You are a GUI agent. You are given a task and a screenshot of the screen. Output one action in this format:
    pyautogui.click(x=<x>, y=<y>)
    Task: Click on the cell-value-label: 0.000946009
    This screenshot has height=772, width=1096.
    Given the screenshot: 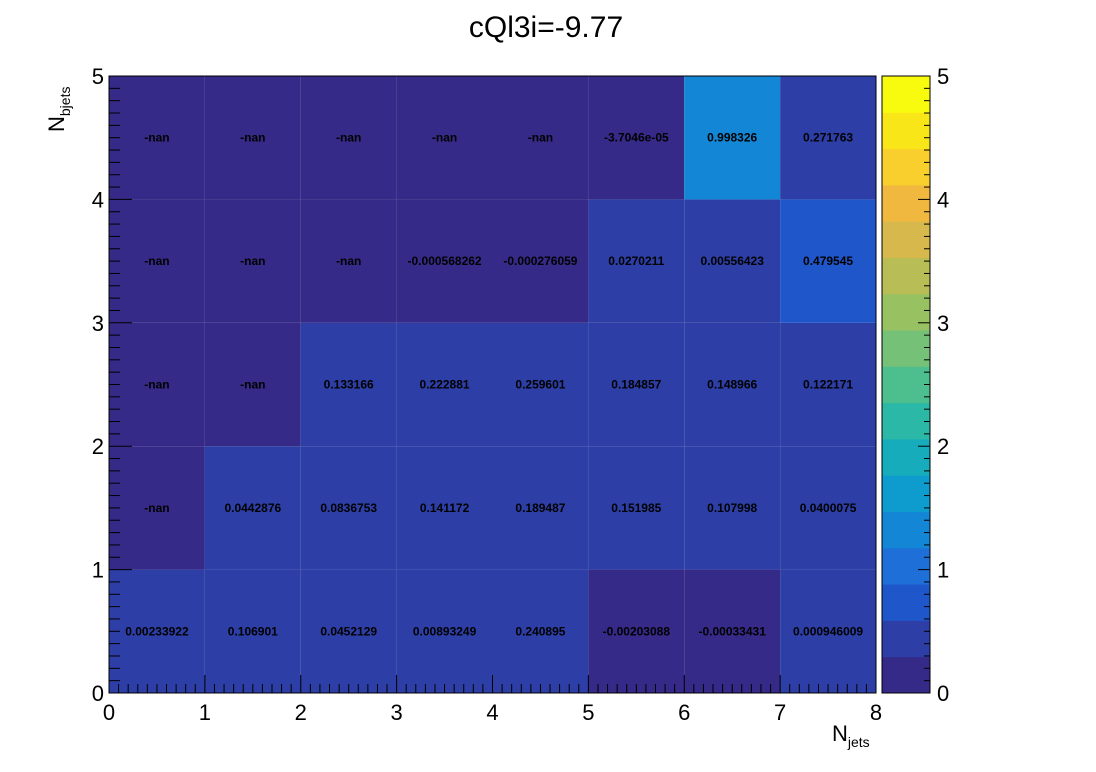 What is the action you would take?
    pyautogui.click(x=828, y=631)
    